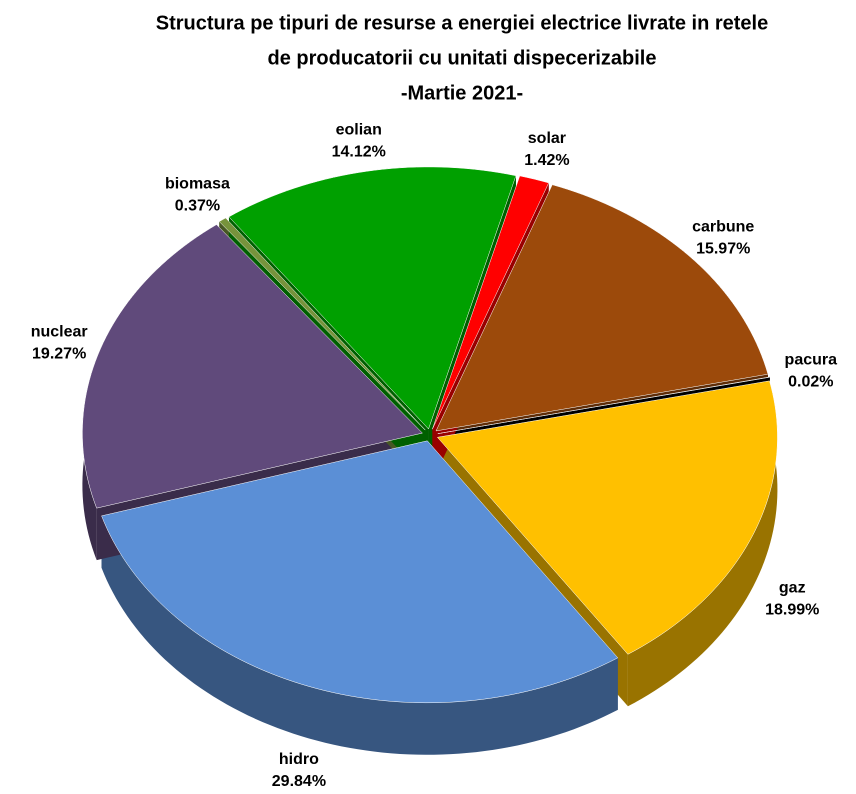 This screenshot has height=794, width=856. What do you see at coordinates (59, 353) in the screenshot?
I see `slice-value: 19.27%` at bounding box center [59, 353].